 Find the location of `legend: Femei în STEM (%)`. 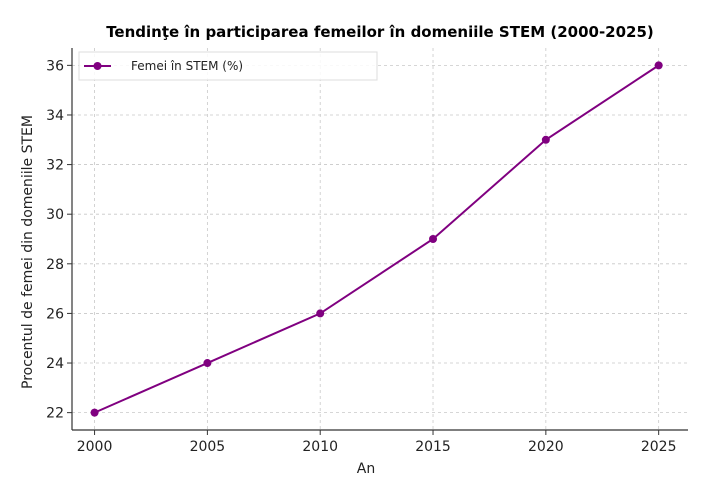

legend: Femei în STEM (%) is located at coordinates (228, 66).